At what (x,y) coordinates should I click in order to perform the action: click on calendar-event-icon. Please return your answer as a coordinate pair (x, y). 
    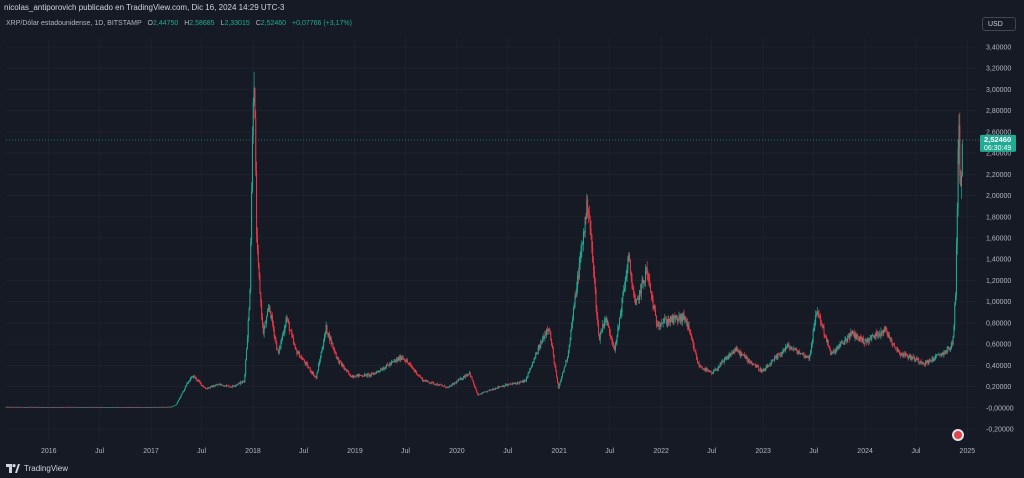
    Looking at the image, I should click on (958, 435).